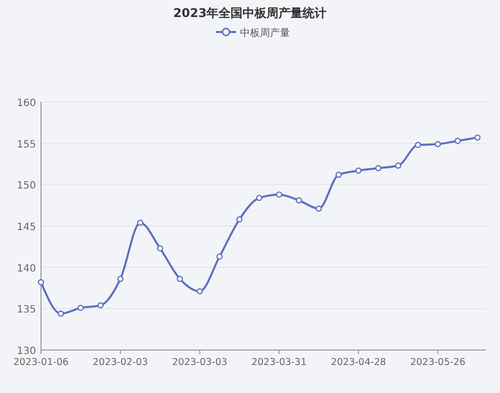 The width and height of the screenshot is (500, 393). I want to click on x-tick-label: 2023-01-06, so click(41, 362).